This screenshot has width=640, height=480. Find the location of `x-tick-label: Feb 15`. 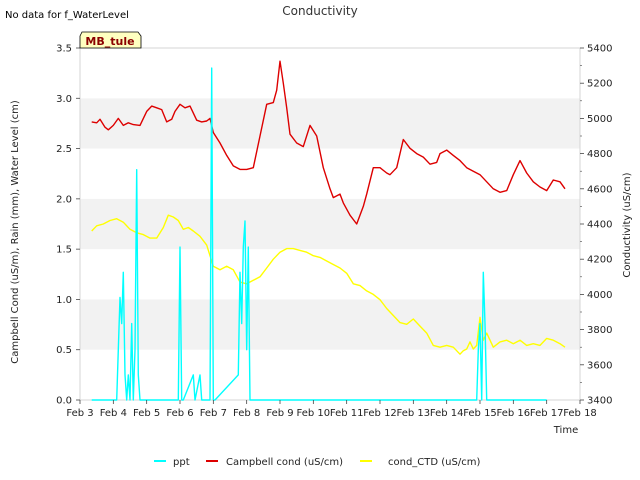

x-tick-label: Feb 15 is located at coordinates (480, 413).